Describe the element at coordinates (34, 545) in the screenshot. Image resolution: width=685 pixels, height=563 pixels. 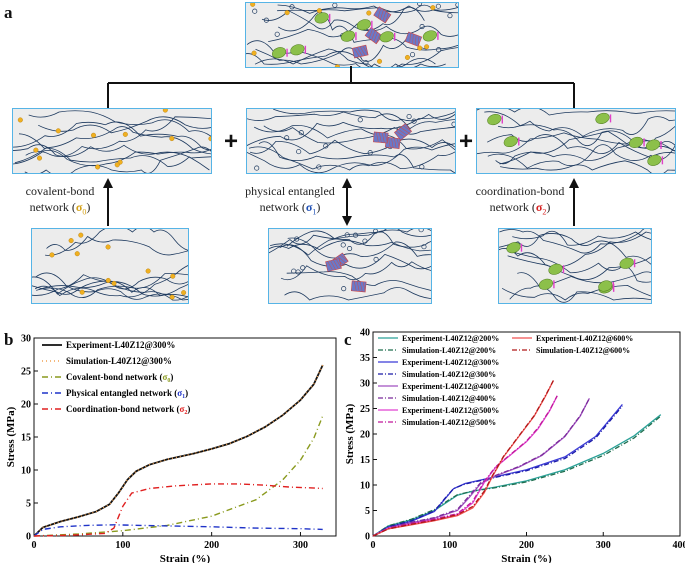
I see `x-tick-label: 0` at that location.